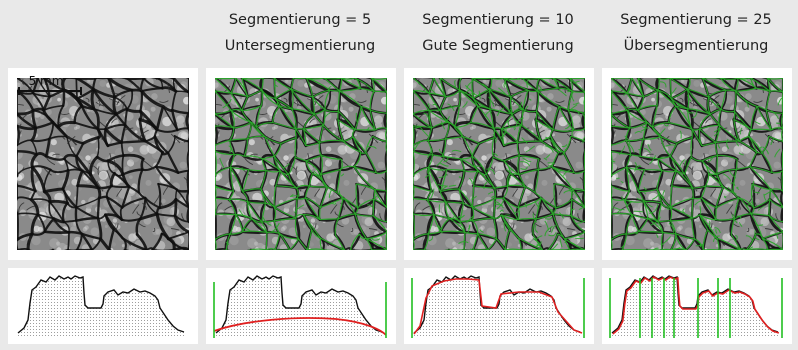  Describe the element at coordinates (696, 305) in the screenshot. I see `fit-line` at that location.